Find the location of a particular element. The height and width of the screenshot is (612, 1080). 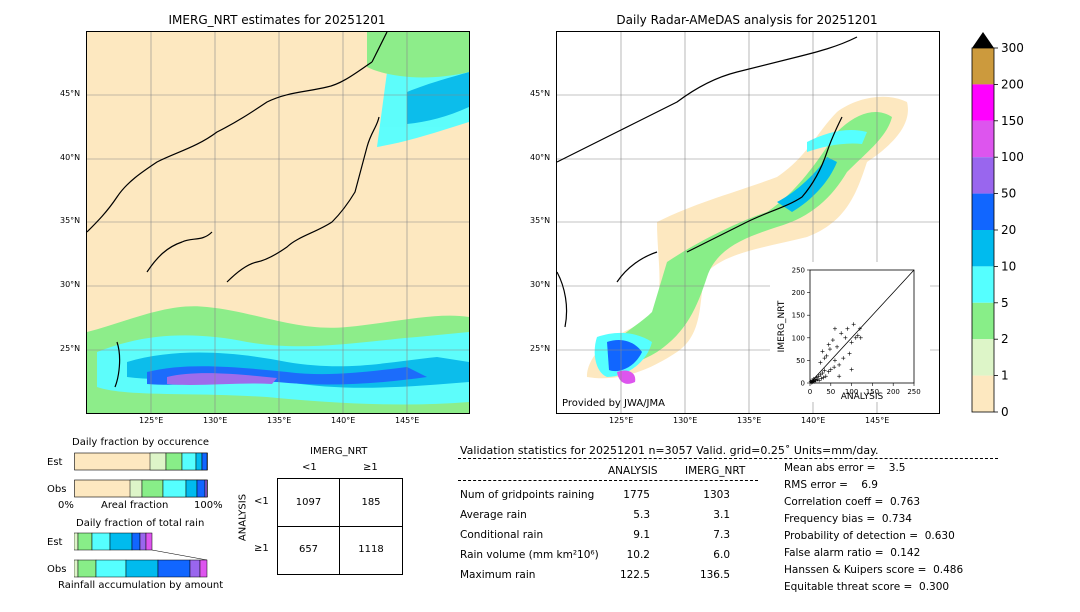

colorbar-tick-label: 0 is located at coordinates (1005, 411).